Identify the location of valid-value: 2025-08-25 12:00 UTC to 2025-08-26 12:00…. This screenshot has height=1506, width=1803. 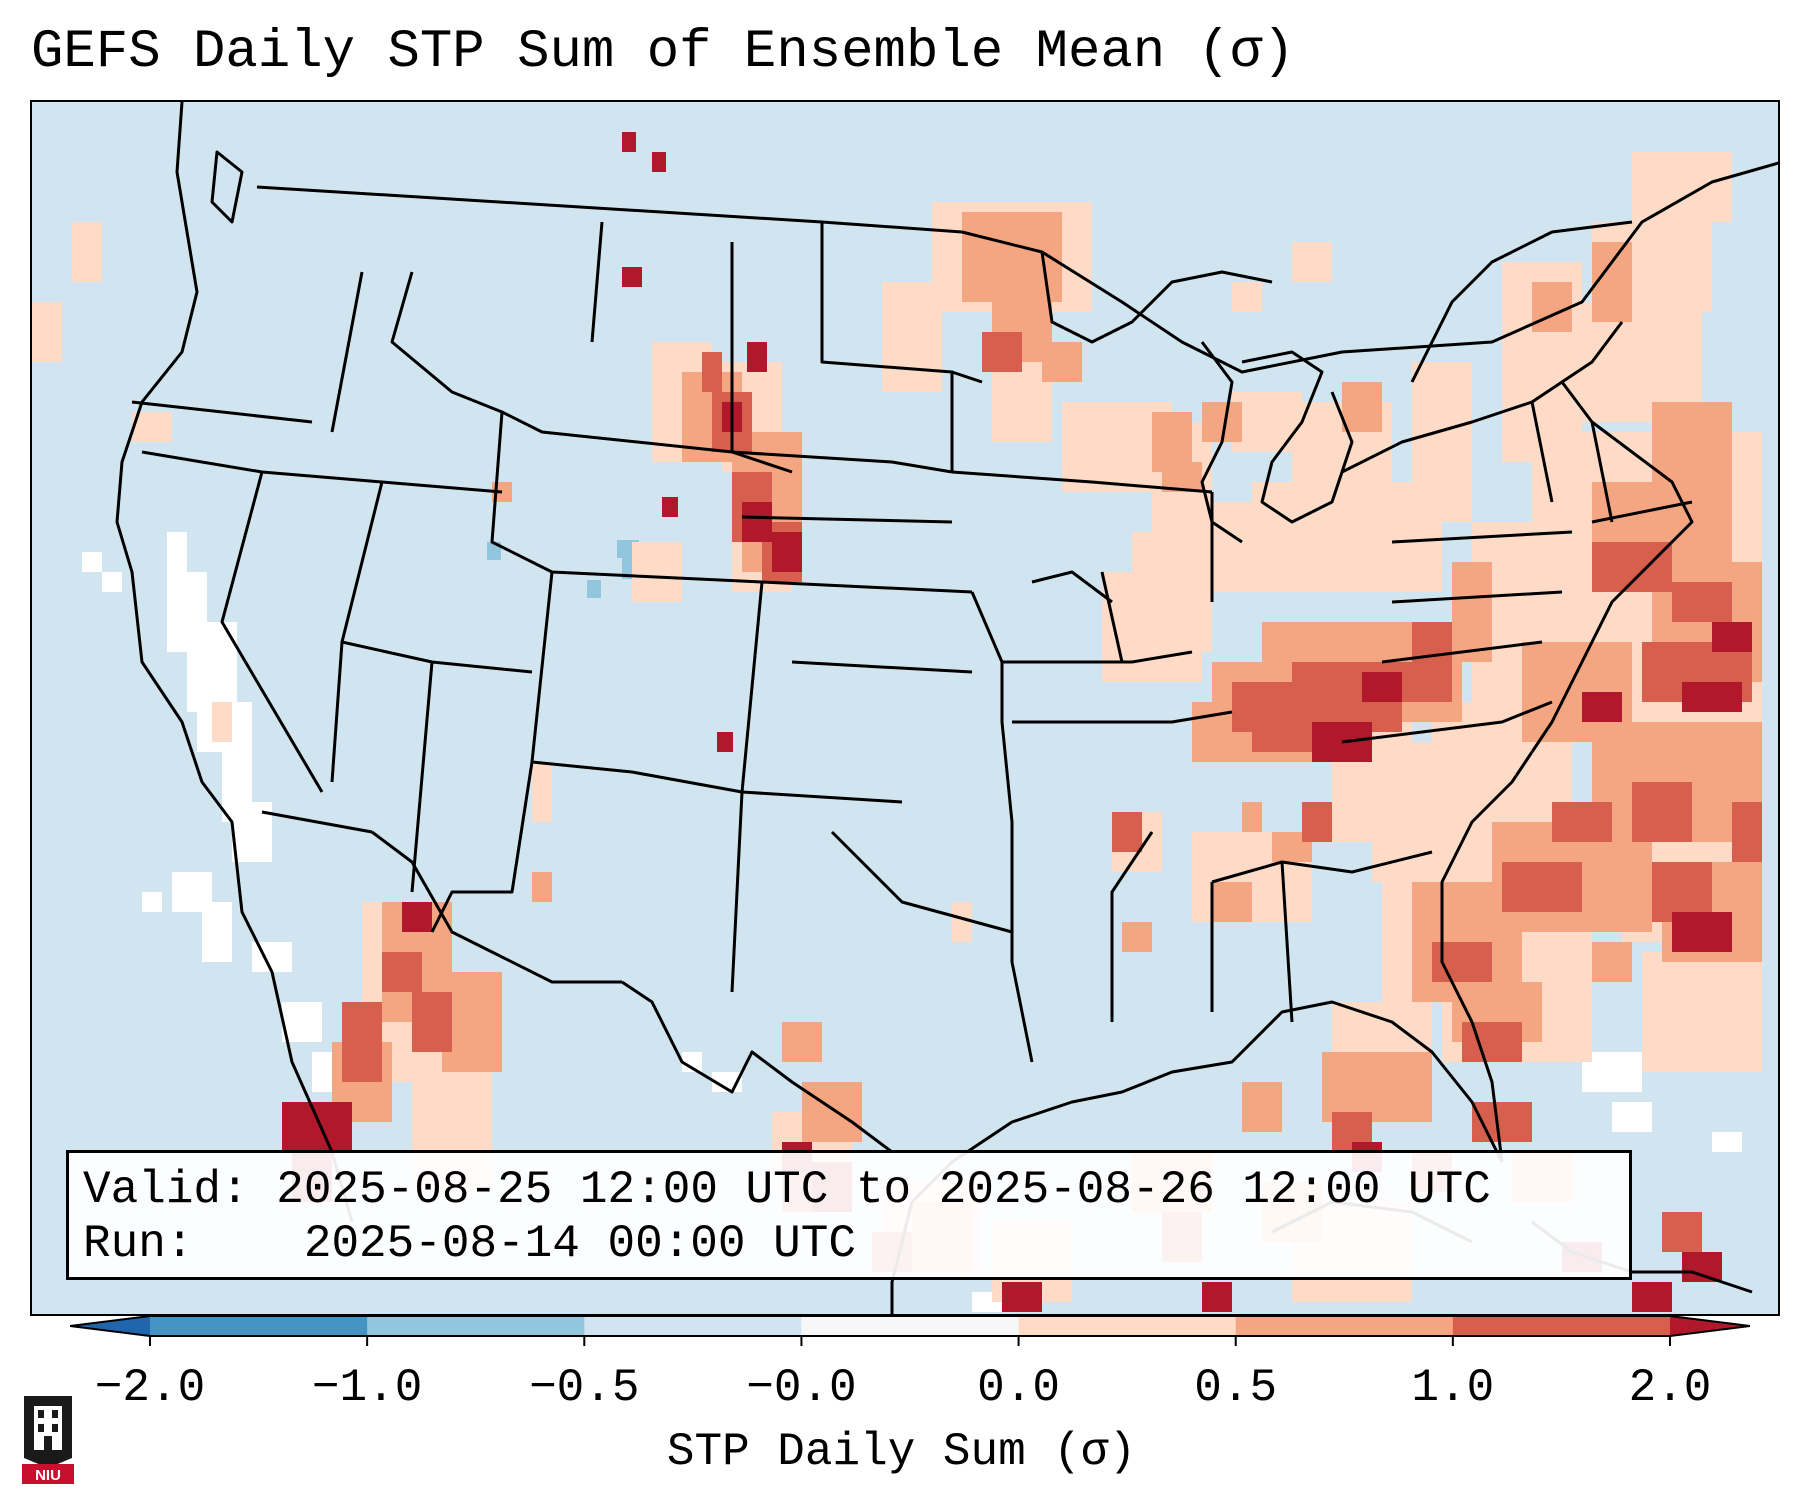
(883, 1190).